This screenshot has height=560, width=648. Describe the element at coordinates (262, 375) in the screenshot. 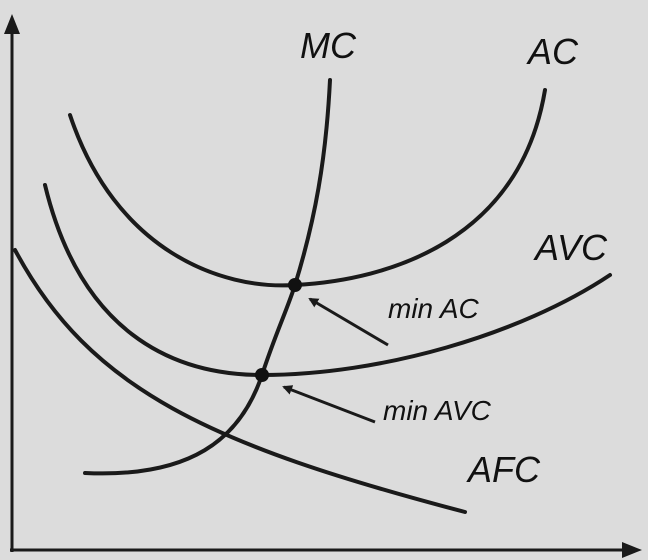

I see `min-avc-point` at that location.